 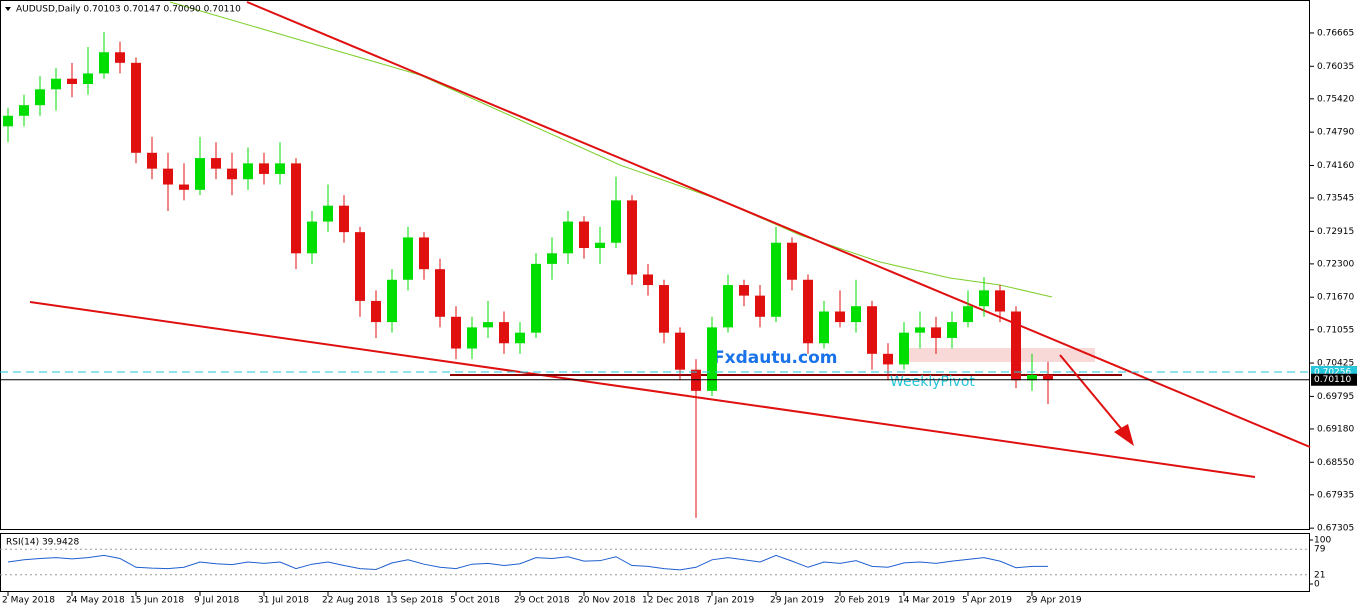 What do you see at coordinates (1335, 429) in the screenshot?
I see `y-tick-label: 0.69180` at bounding box center [1335, 429].